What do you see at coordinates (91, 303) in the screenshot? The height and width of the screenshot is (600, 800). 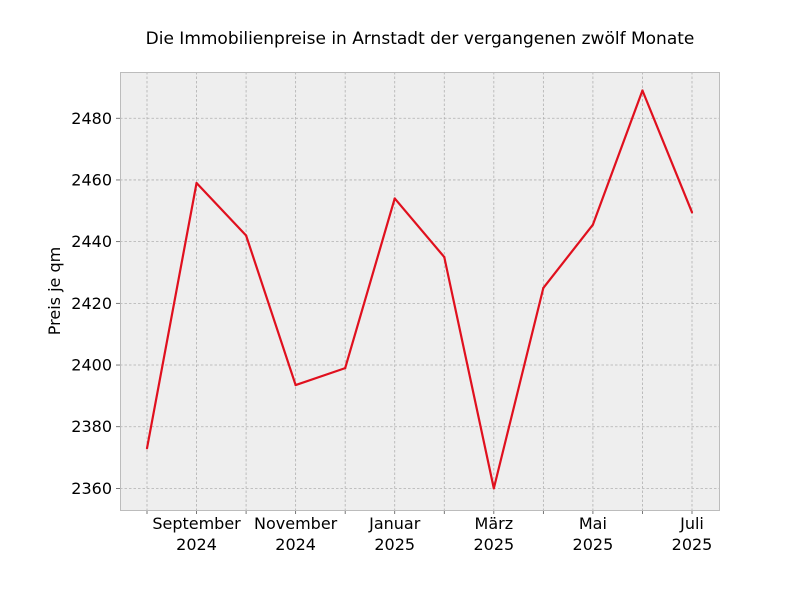 I see `y-tick-label: 2420` at bounding box center [91, 303].